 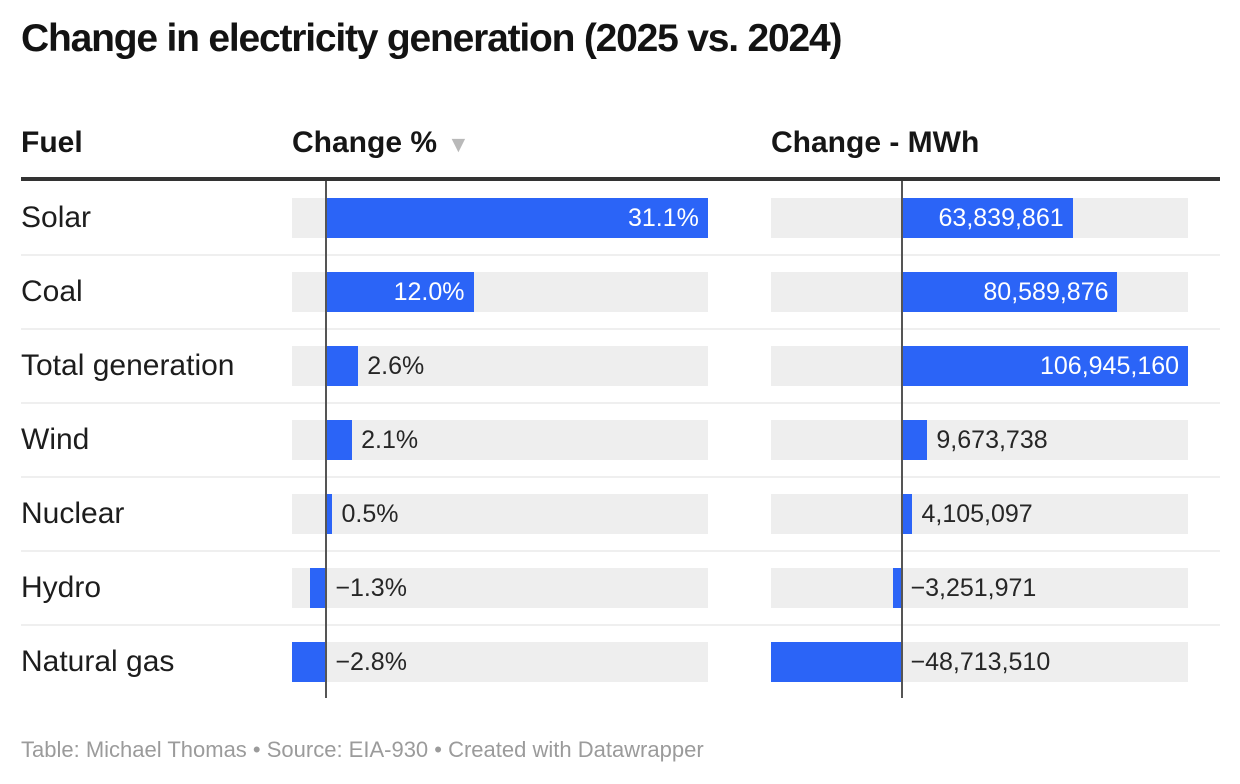 I want to click on fuel-label: Hydro, so click(x=61, y=587).